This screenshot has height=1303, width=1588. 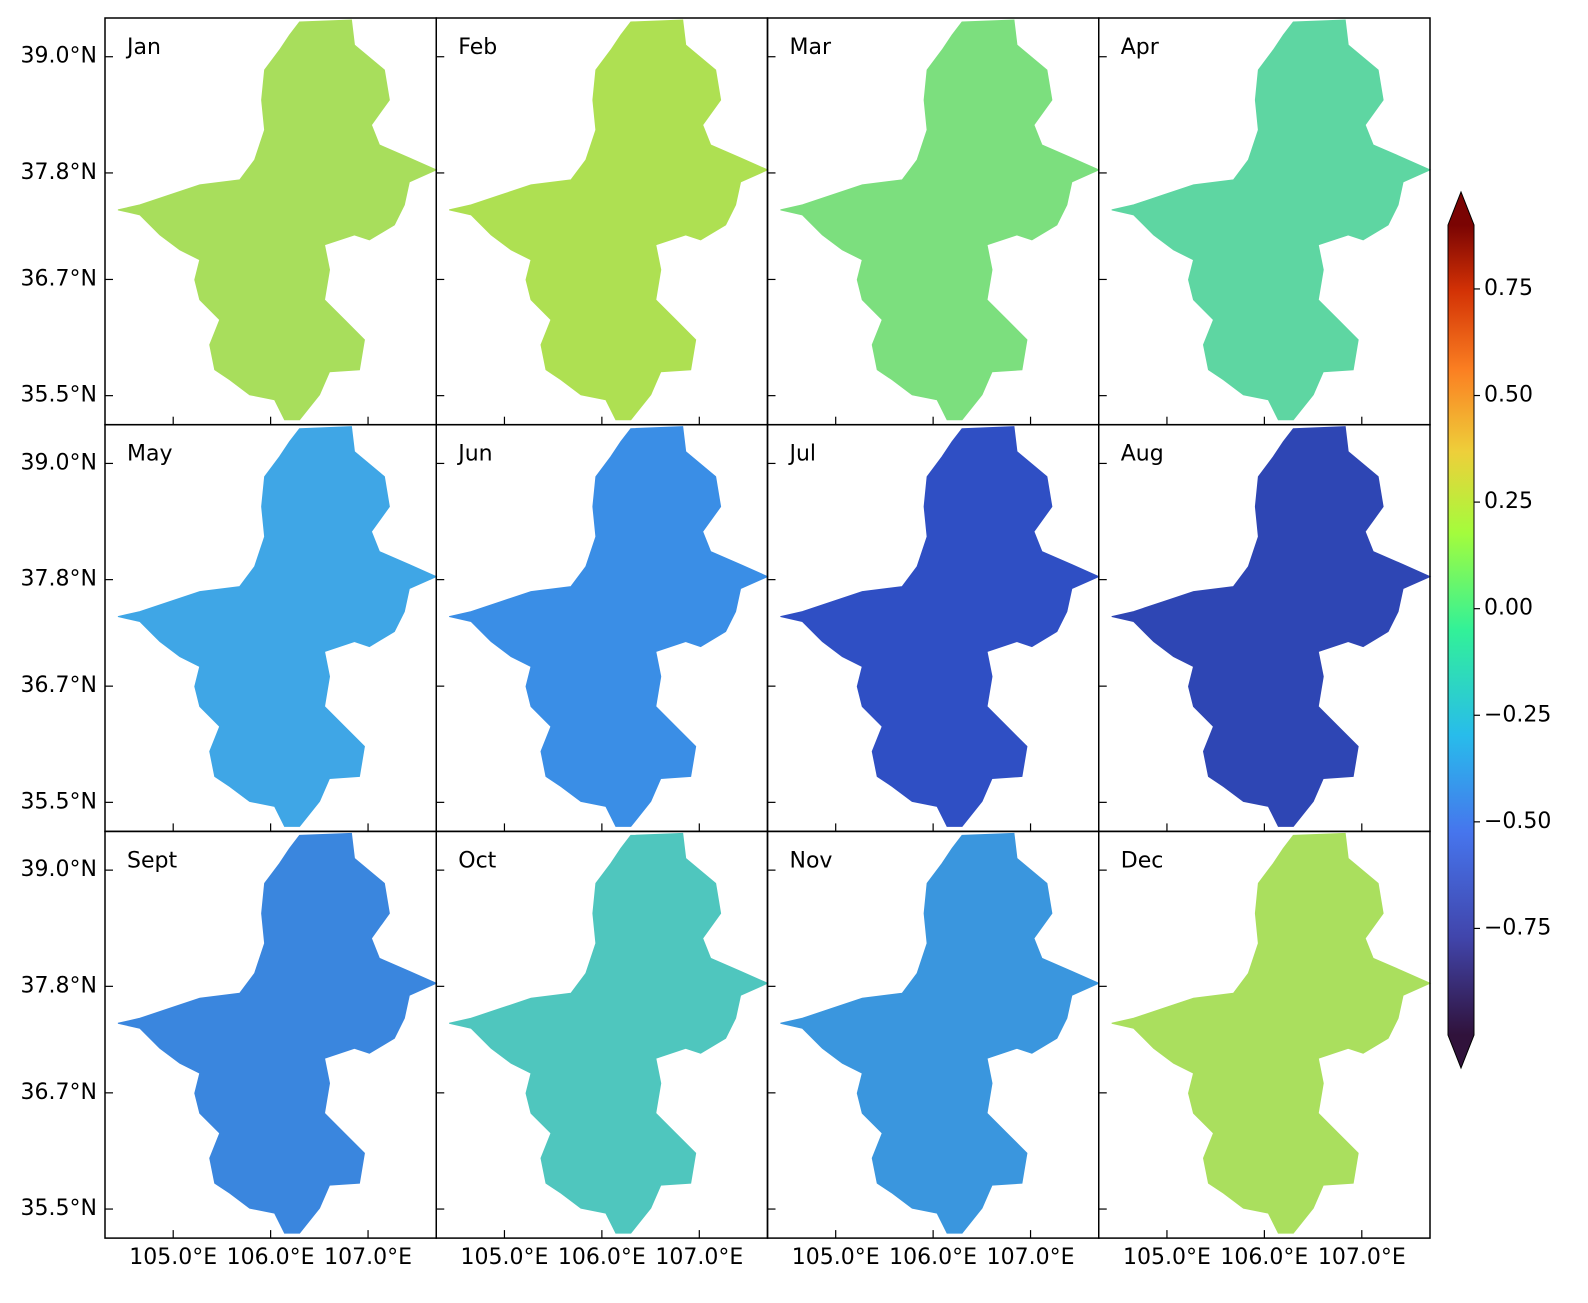 I want to click on panel-frame, so click(x=1264, y=1034).